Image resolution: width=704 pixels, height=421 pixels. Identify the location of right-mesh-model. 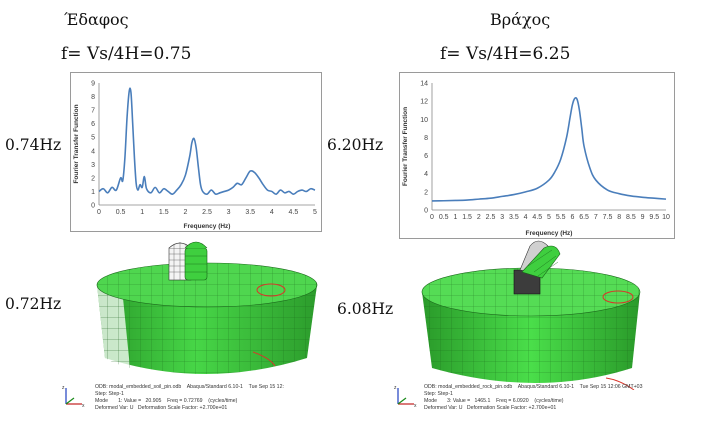
(531, 315).